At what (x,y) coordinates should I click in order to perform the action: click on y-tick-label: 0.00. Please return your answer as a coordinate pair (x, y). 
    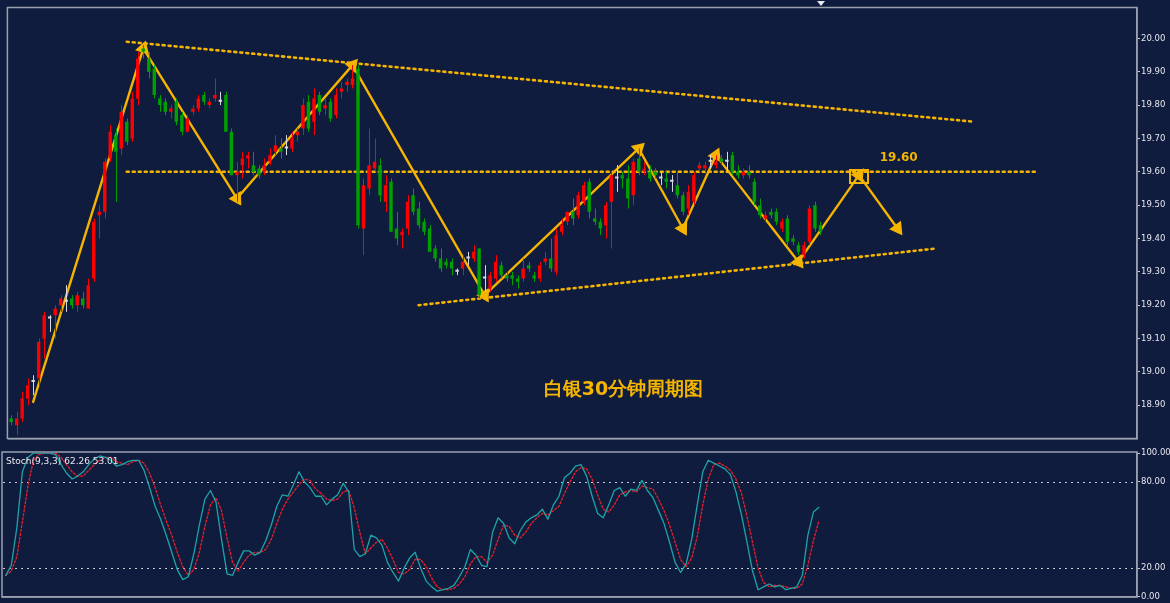
    Looking at the image, I should click on (1150, 596).